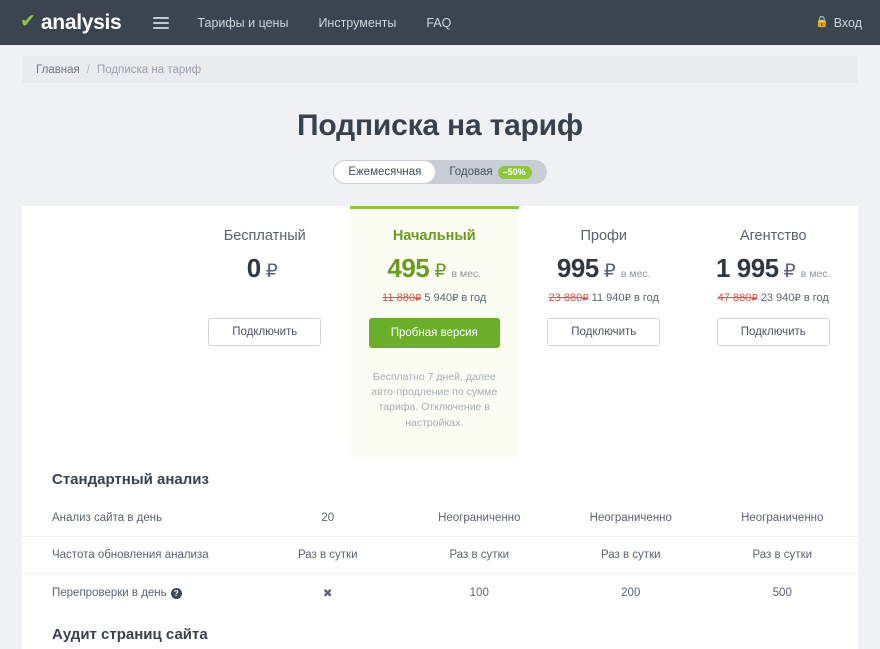 The height and width of the screenshot is (649, 880). I want to click on billing-period-toggle-wrap: Ежемесячная Годовая –50%, so click(440, 172).